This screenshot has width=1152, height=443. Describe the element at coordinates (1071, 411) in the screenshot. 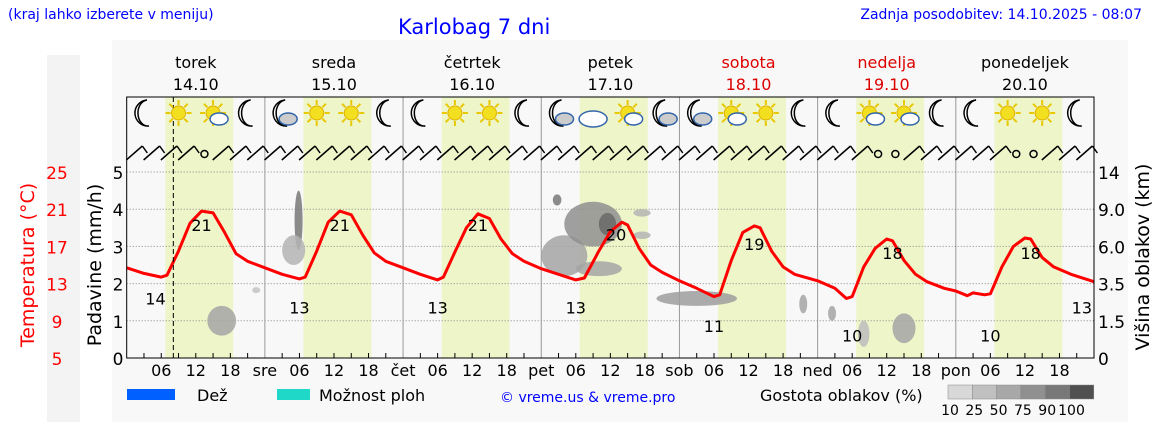

I see `density-step-label: 100` at that location.